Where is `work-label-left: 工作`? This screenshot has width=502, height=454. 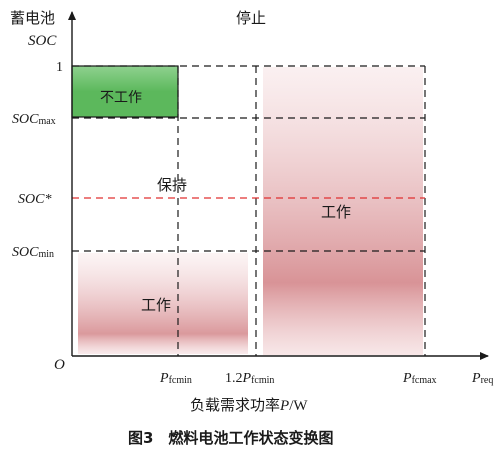
work-label-left: 工作 is located at coordinates (156, 305).